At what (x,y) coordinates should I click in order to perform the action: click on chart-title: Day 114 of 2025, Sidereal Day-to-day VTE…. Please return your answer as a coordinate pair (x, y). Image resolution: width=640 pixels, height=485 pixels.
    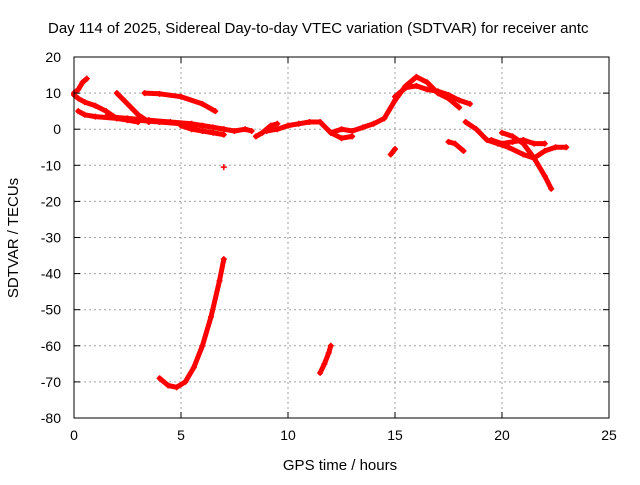
    Looking at the image, I should click on (318, 28).